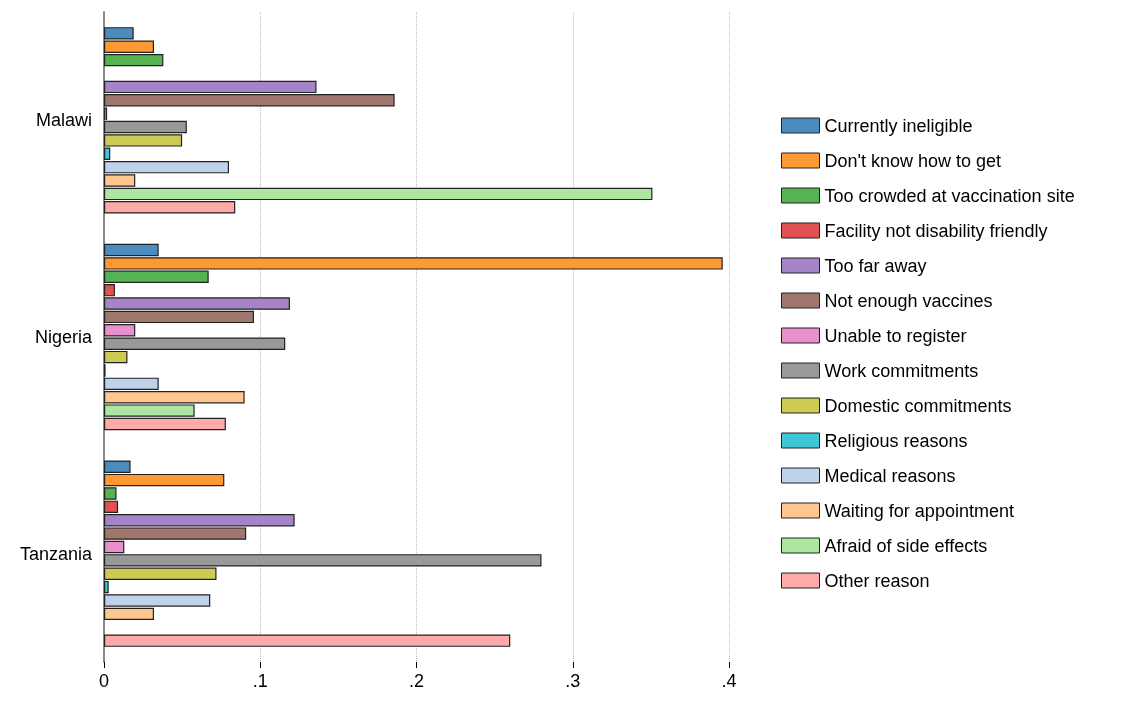 The image size is (1128, 706). What do you see at coordinates (913, 160) in the screenshot?
I see `legend-label: Don't know how to get` at bounding box center [913, 160].